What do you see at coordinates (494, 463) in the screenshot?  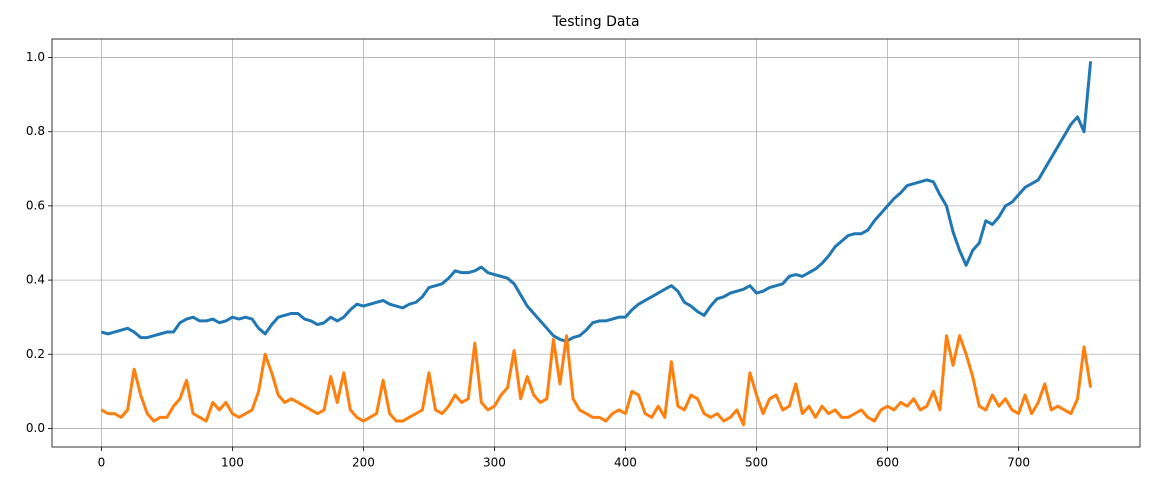 I see `x-tick-label: 300` at bounding box center [494, 463].